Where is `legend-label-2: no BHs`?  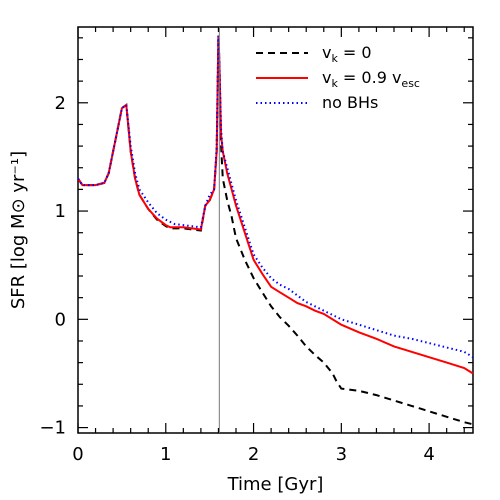
legend-label-2: no BHs is located at coordinates (350, 102).